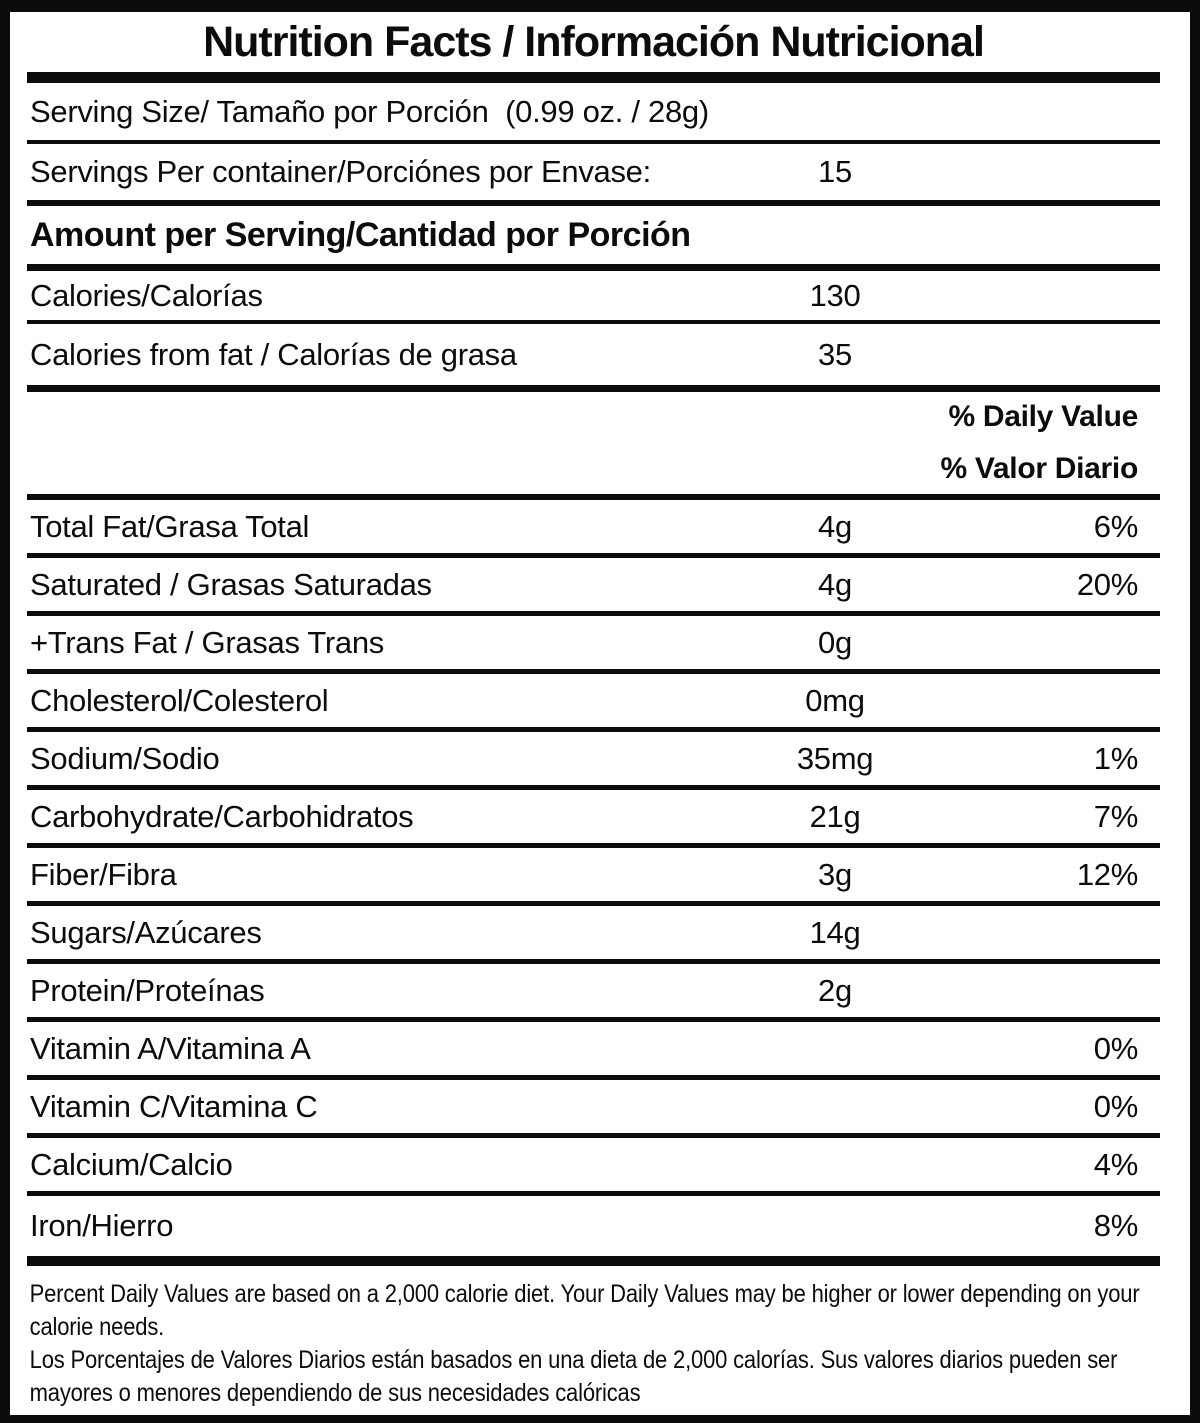 The height and width of the screenshot is (1423, 1200). What do you see at coordinates (593, 819) in the screenshot?
I see `nutrient-row-carbohydrate: Carbohydrate/Carbohidratos 21g 7%` at bounding box center [593, 819].